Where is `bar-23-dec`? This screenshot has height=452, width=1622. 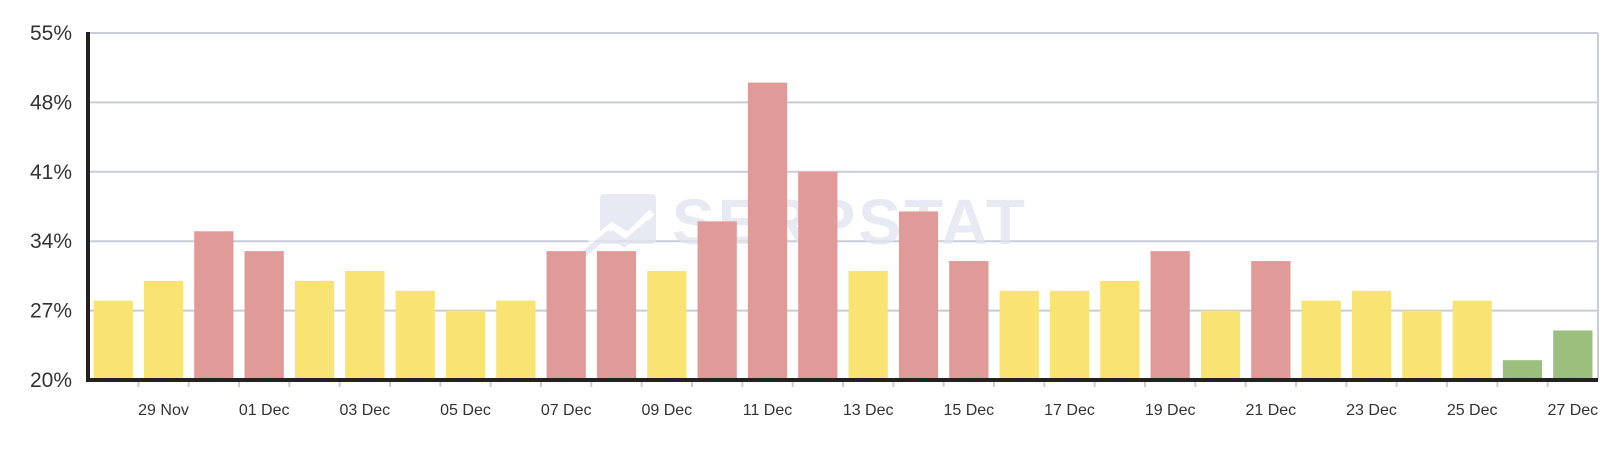 bar-23-dec is located at coordinates (1371, 335).